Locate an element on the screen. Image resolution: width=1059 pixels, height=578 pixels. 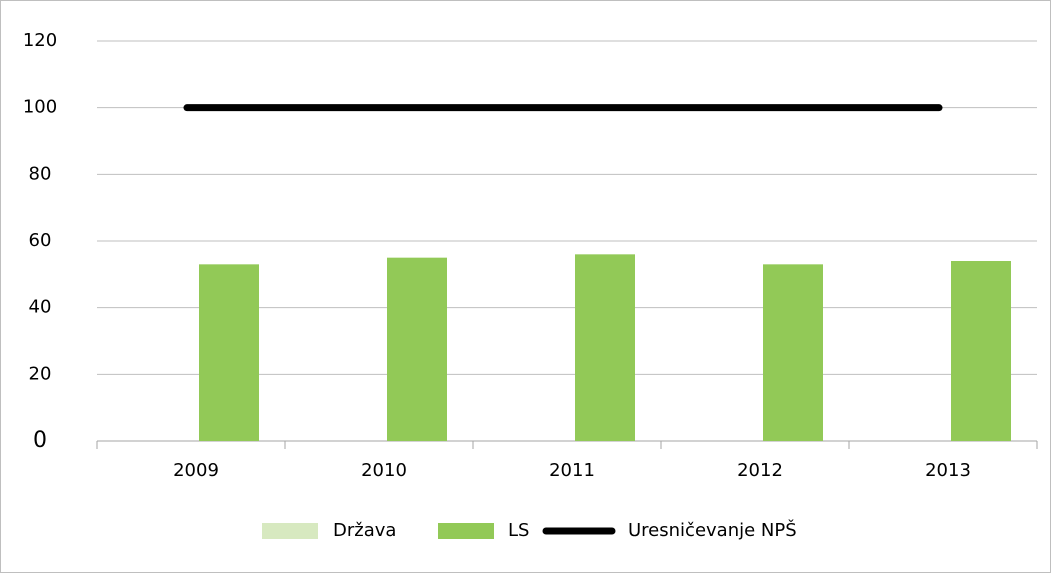
y-tick-label: 80 is located at coordinates (40, 173).